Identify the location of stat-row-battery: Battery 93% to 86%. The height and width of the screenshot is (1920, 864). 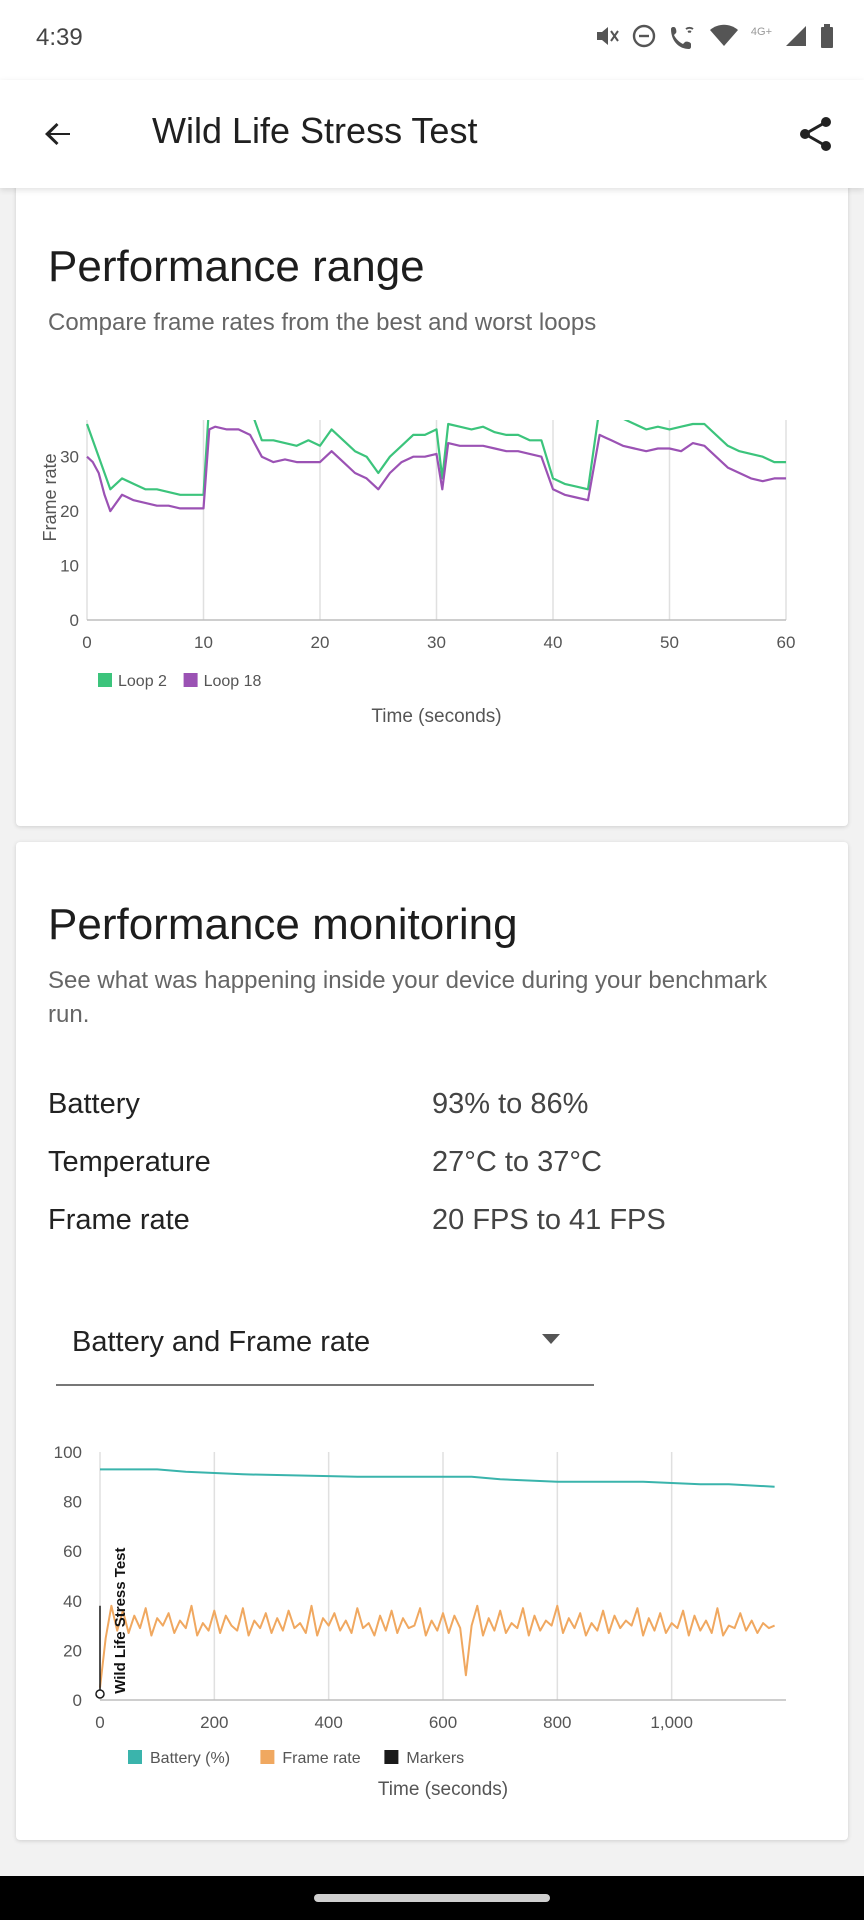
(428, 1110).